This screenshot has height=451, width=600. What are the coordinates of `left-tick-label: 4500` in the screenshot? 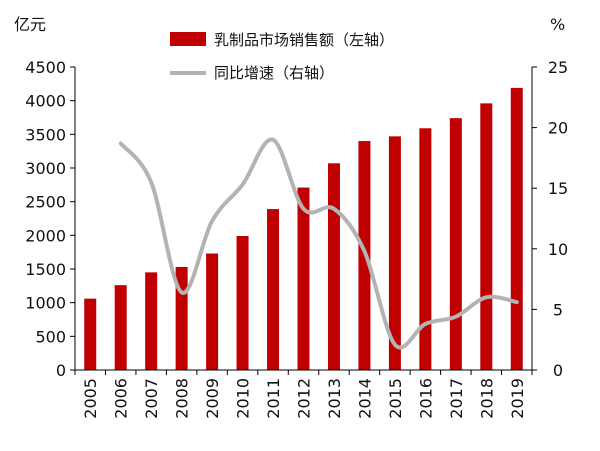 It's located at (45, 67).